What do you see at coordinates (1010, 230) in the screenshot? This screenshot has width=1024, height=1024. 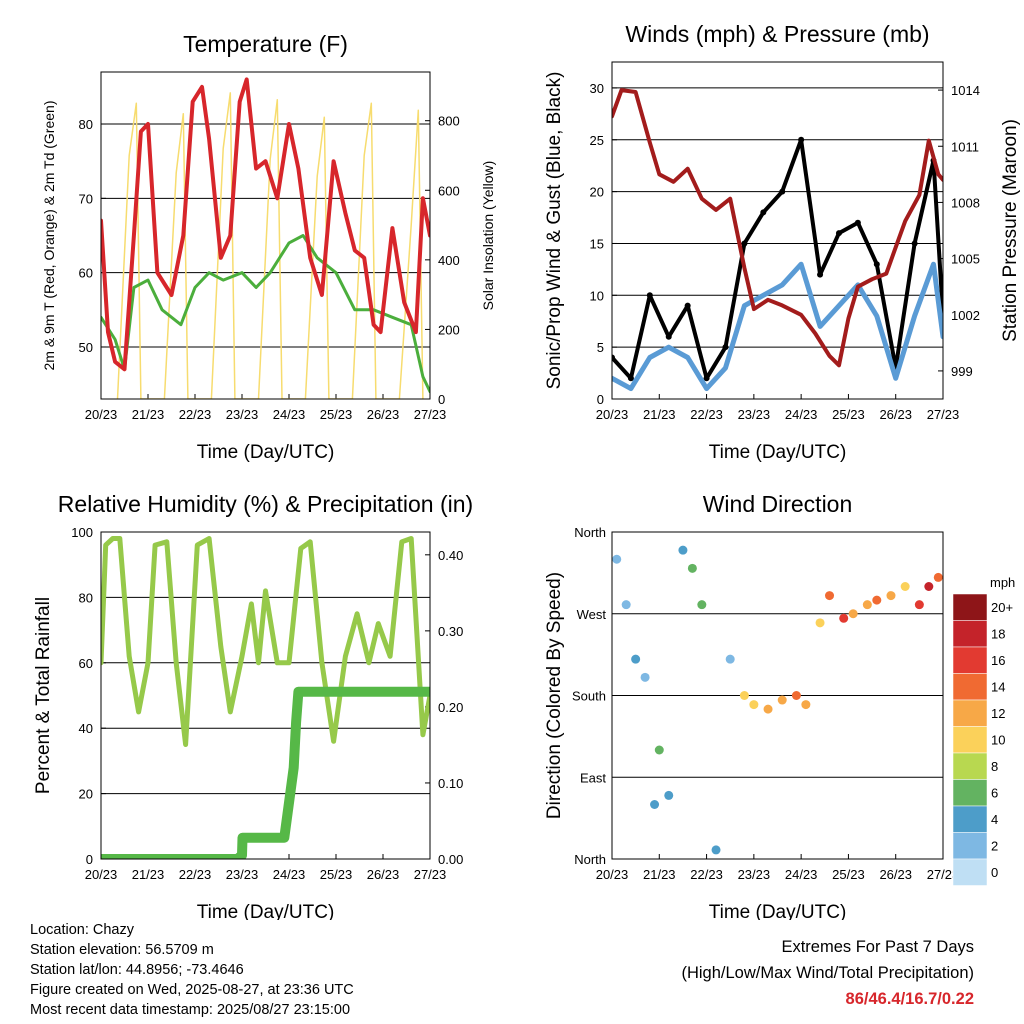 I see `y2-axis-label: Station Pressure (Maroon)` at bounding box center [1010, 230].